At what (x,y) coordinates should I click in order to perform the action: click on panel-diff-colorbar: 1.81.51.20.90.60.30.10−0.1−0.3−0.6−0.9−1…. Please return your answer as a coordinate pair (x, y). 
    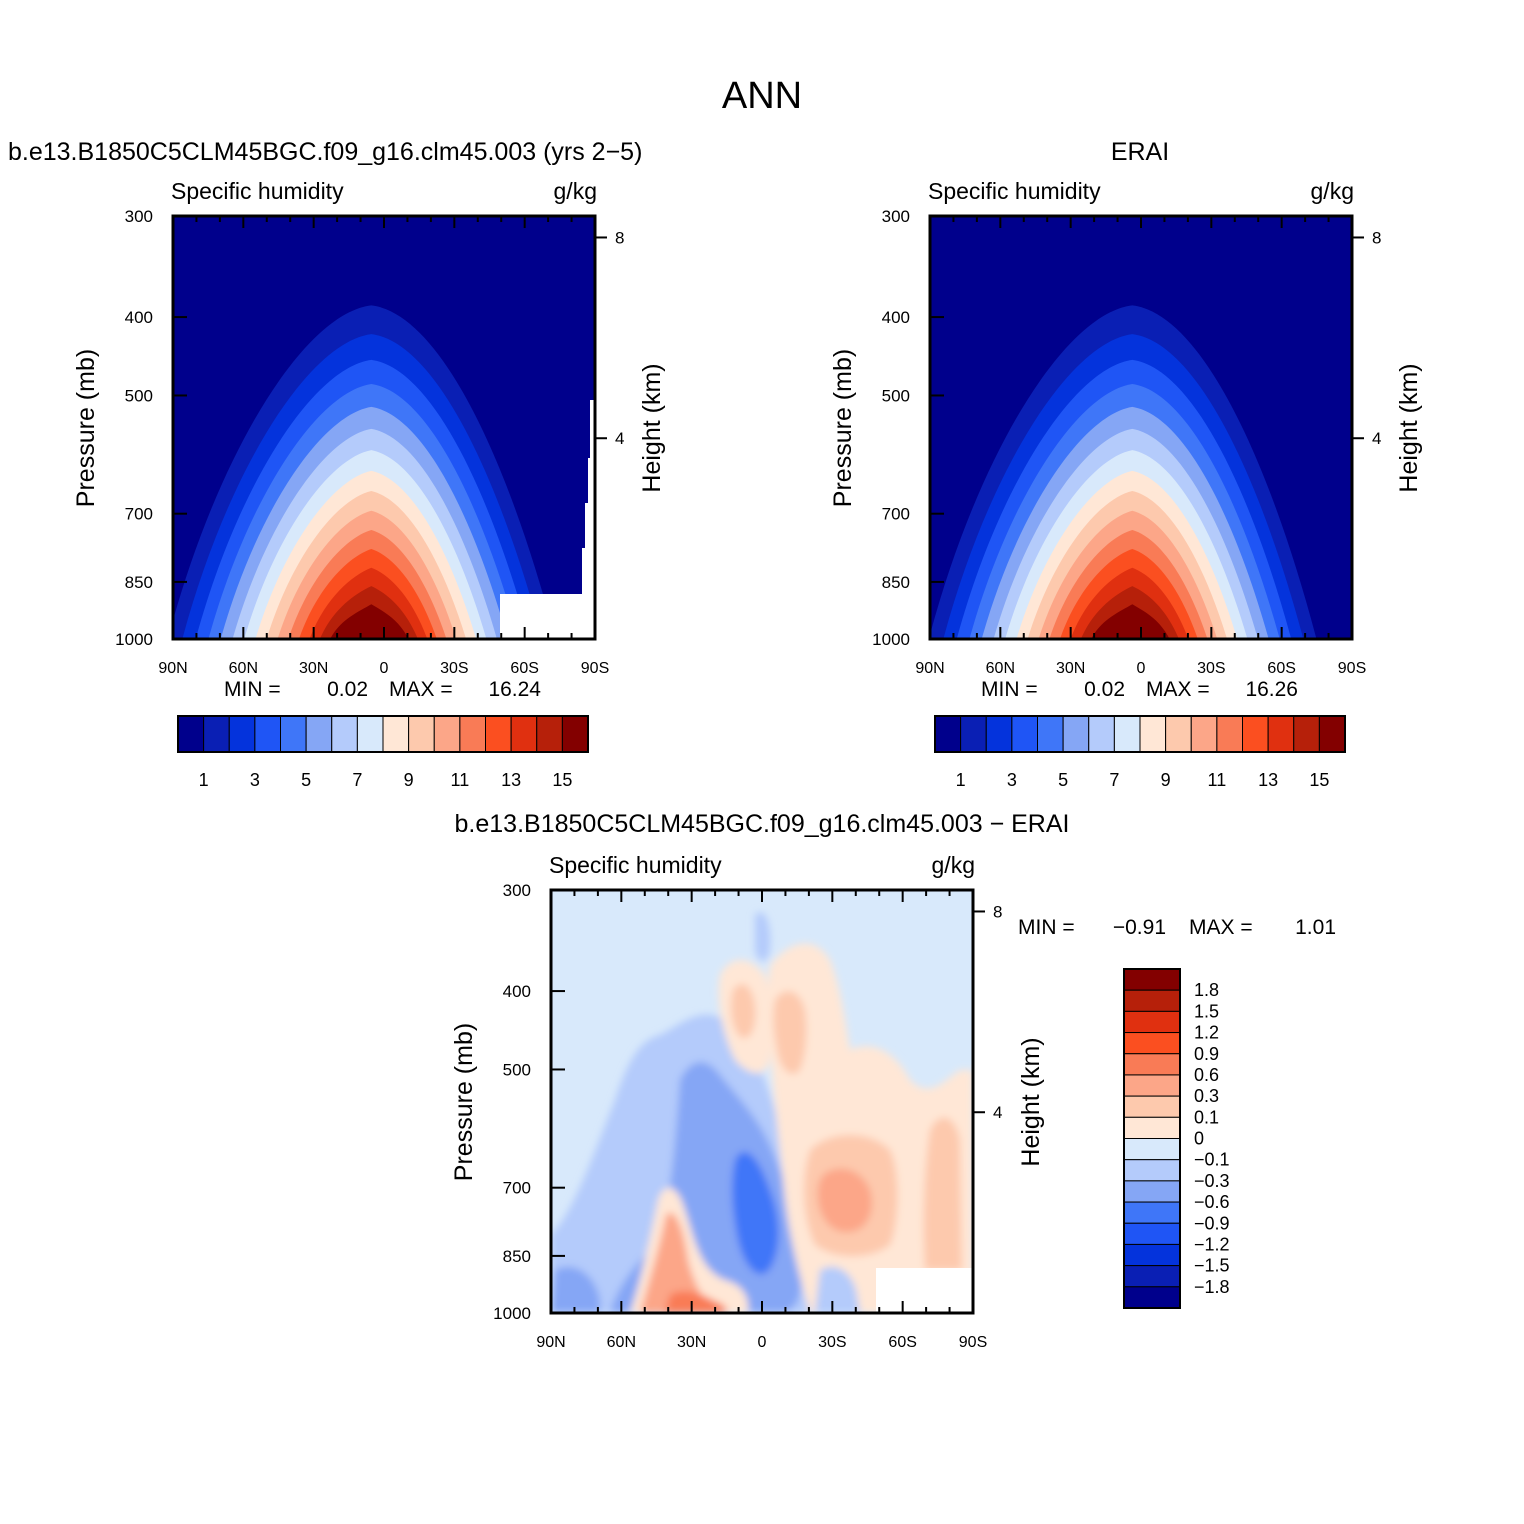
    Looking at the image, I should click on (1176, 1138).